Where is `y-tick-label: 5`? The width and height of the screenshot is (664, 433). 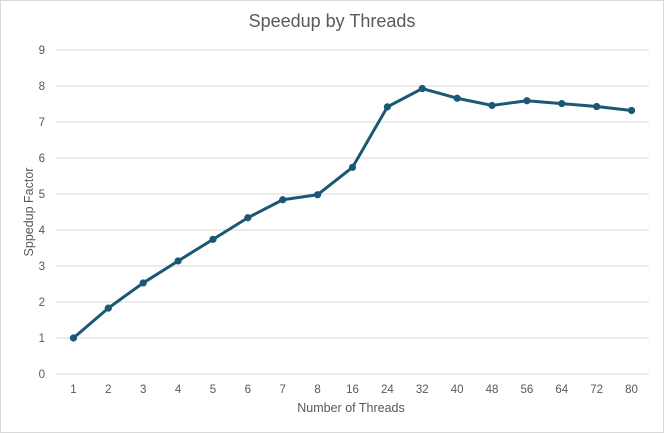
y-tick-label: 5 is located at coordinates (42, 195).